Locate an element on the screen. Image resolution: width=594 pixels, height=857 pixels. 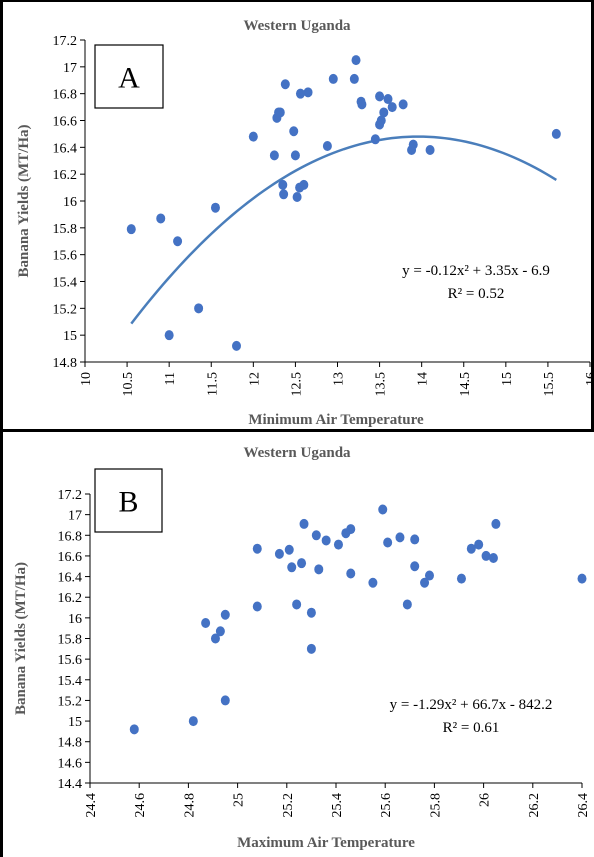
chart-b-y-tick-label: 16.6 is located at coordinates (70, 557).